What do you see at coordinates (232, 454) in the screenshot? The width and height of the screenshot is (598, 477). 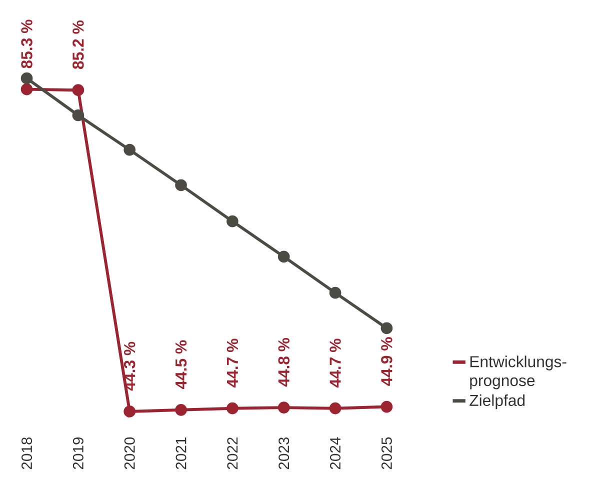 I see `x-tick-label: 2022` at bounding box center [232, 454].